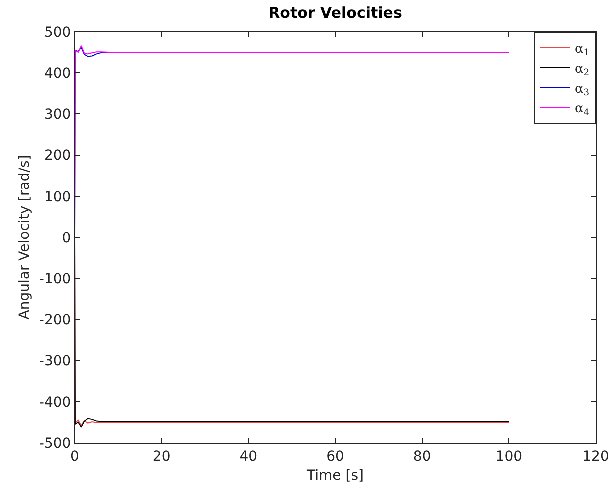 The height and width of the screenshot is (495, 610). What do you see at coordinates (55, 362) in the screenshot?
I see `y-tick-label: -300` at bounding box center [55, 362].